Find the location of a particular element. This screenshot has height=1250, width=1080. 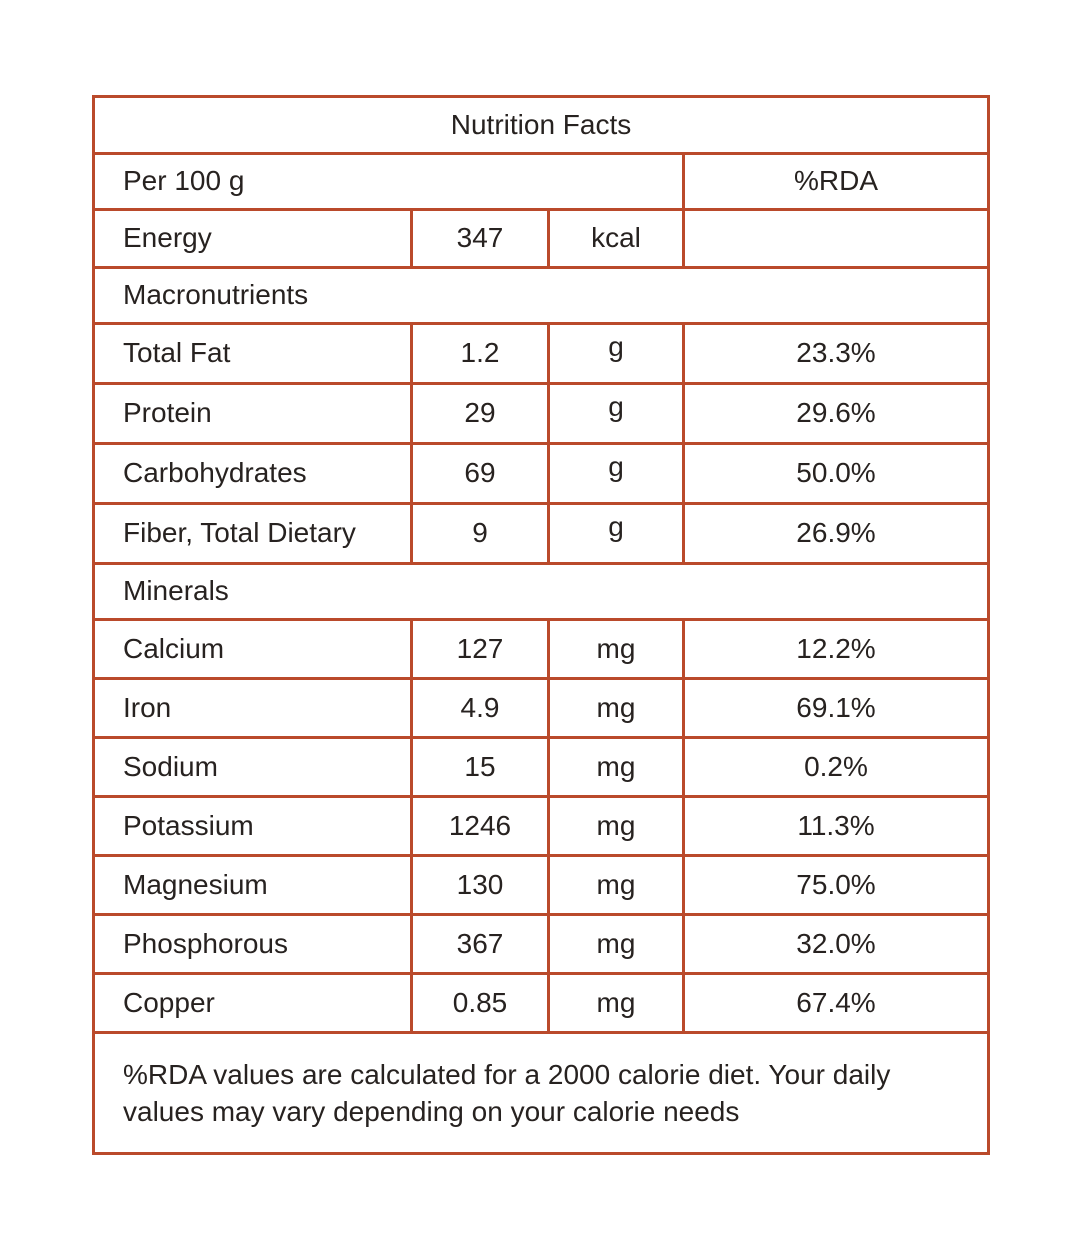

nutrient-rda: 75.0% is located at coordinates (836, 885).